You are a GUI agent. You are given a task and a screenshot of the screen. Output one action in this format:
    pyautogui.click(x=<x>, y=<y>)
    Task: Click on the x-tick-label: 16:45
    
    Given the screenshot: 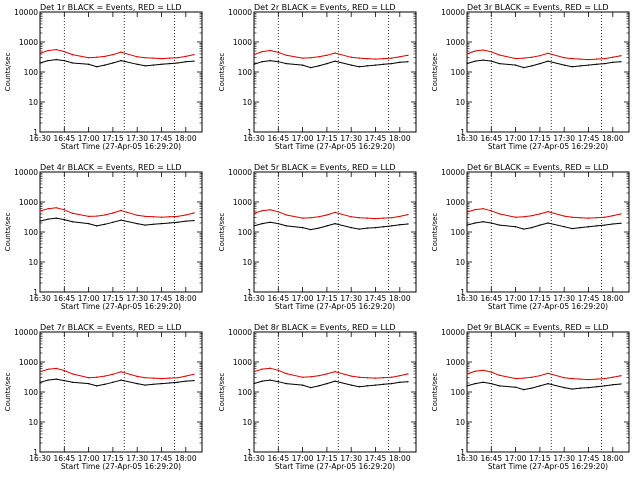 What is the action you would take?
    pyautogui.click(x=278, y=138)
    